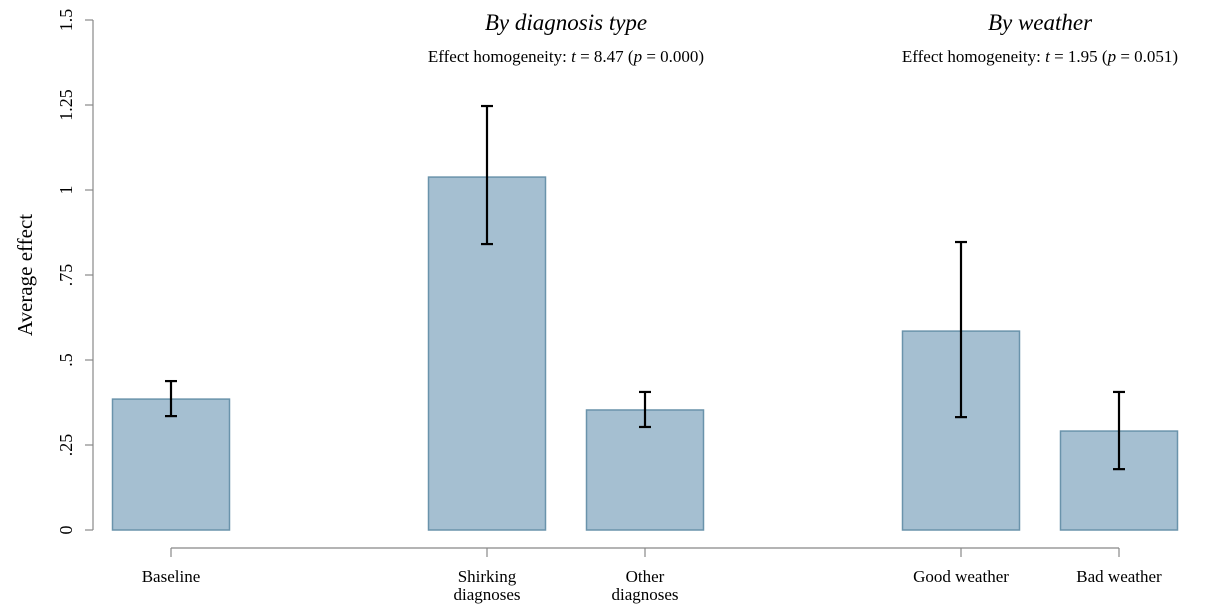  I want to click on y-tick-label: 1, so click(66, 190).